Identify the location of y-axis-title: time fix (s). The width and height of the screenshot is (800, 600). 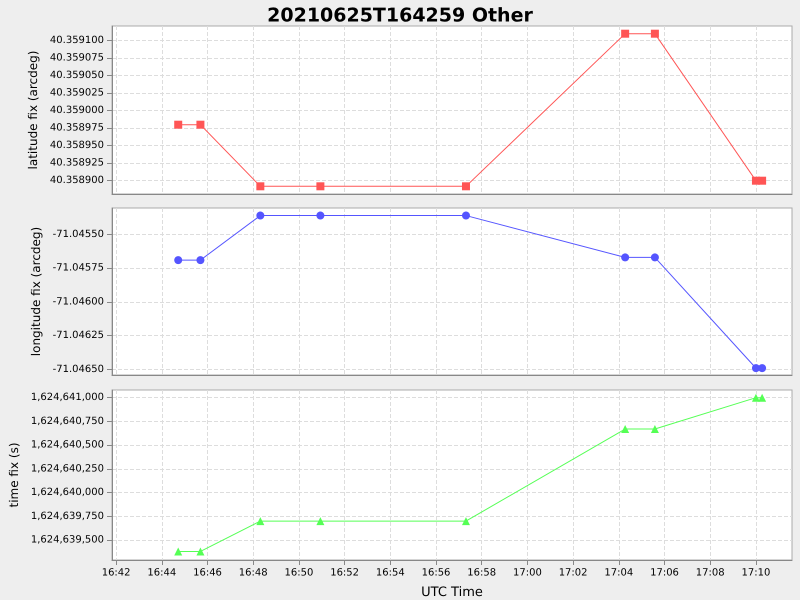
(13, 475).